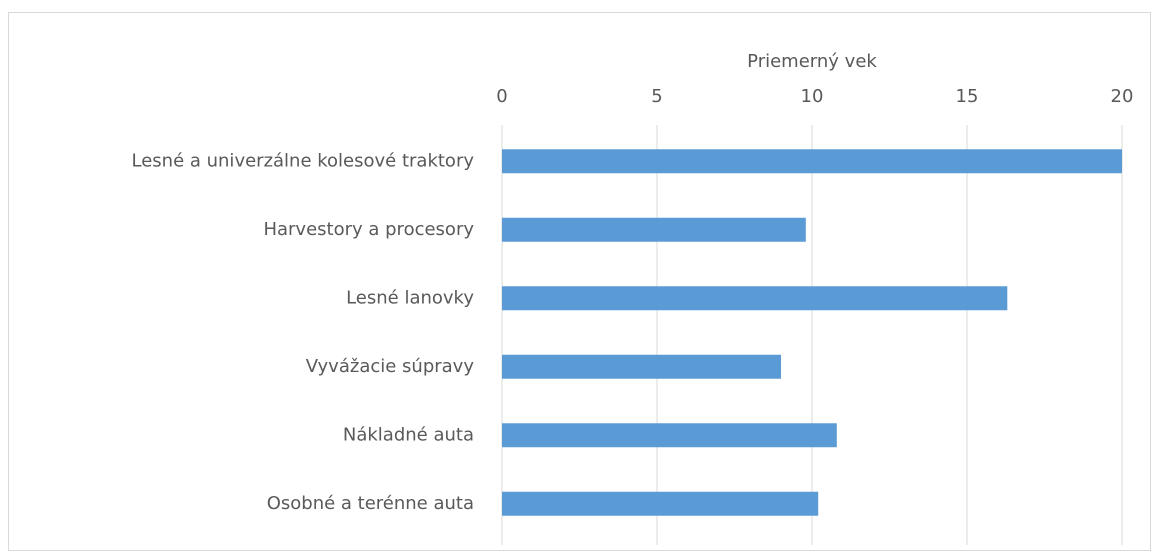 This screenshot has height=559, width=1160. What do you see at coordinates (303, 160) in the screenshot?
I see `y-tick-label: Lesné a univerzálne kolesové traktory` at bounding box center [303, 160].